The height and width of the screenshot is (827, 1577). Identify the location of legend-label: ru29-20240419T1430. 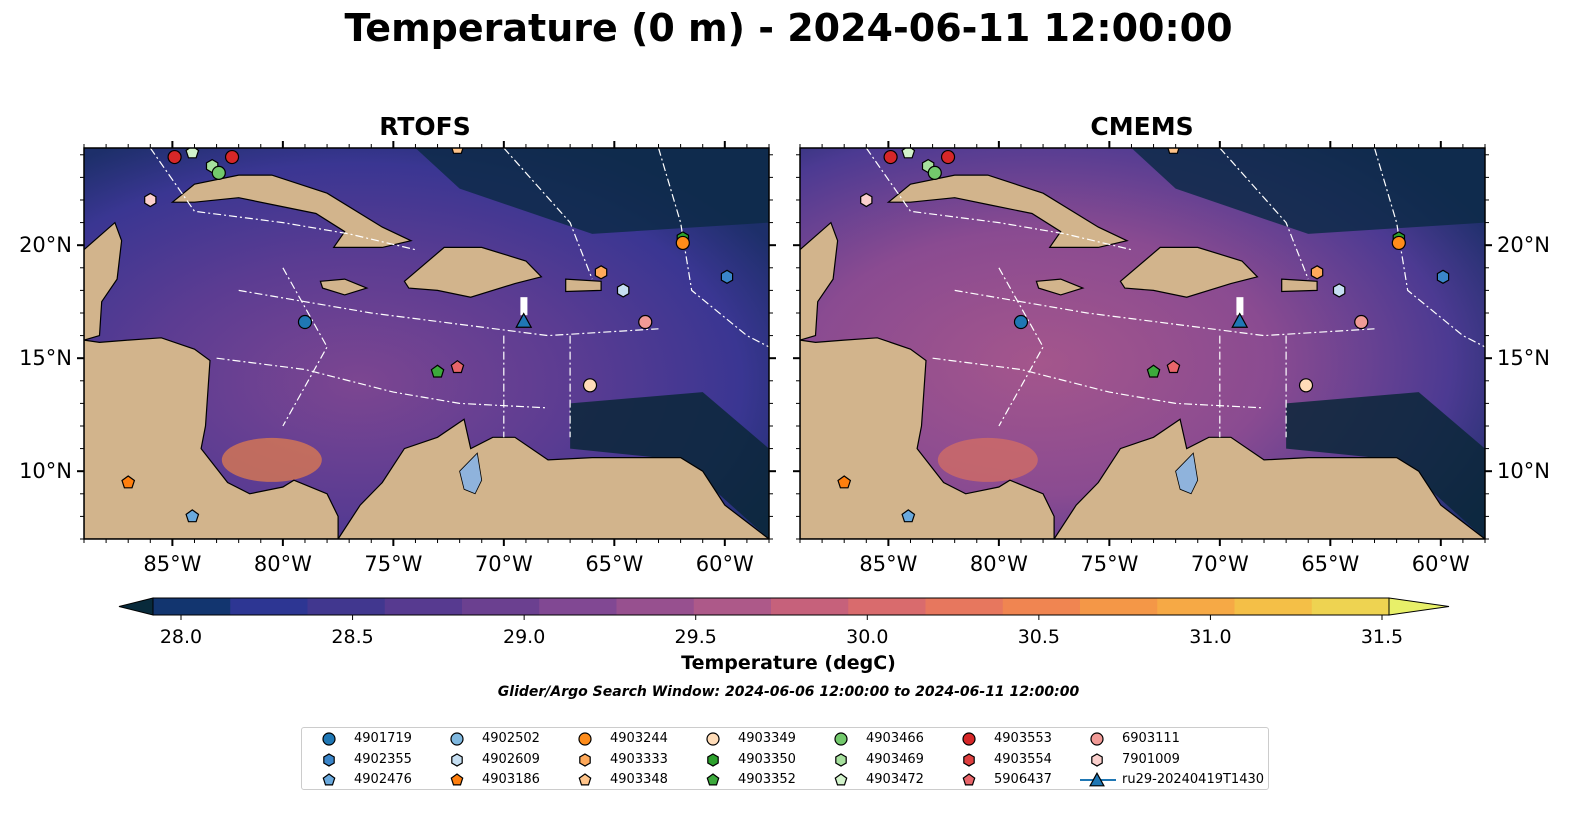
(1193, 779).